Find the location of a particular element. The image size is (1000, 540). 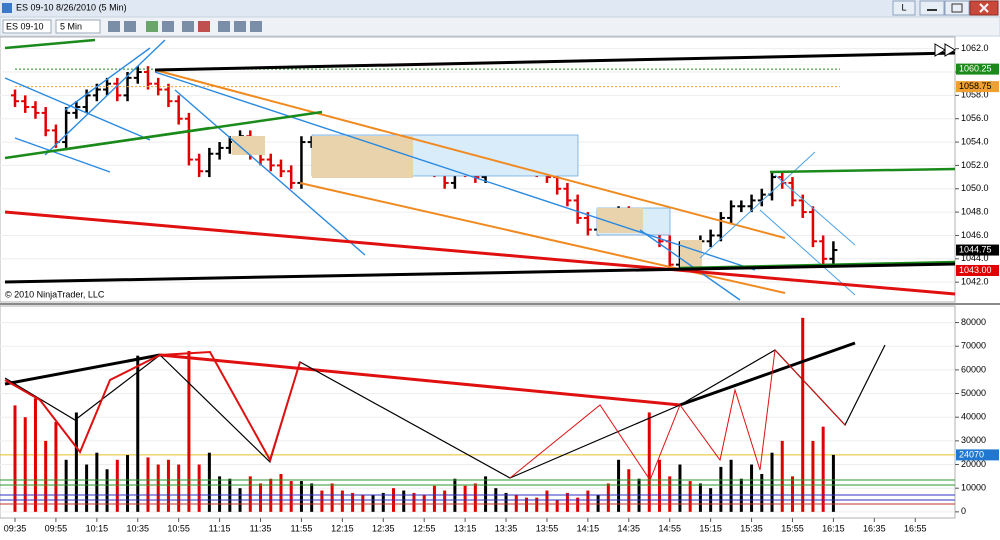

y-tick-label: 60000 is located at coordinates (973, 369).